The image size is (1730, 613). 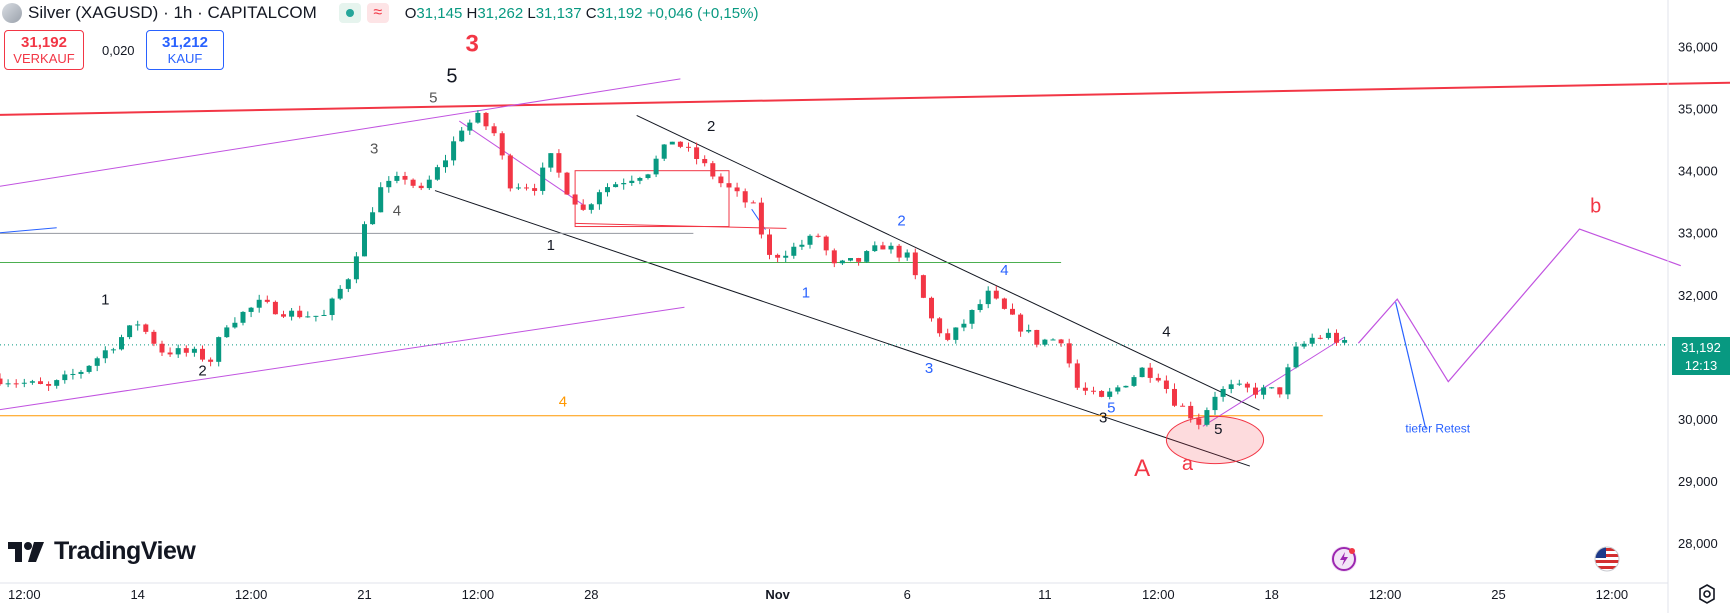 What do you see at coordinates (349, 13) in the screenshot?
I see `market-open-dot-icon` at bounding box center [349, 13].